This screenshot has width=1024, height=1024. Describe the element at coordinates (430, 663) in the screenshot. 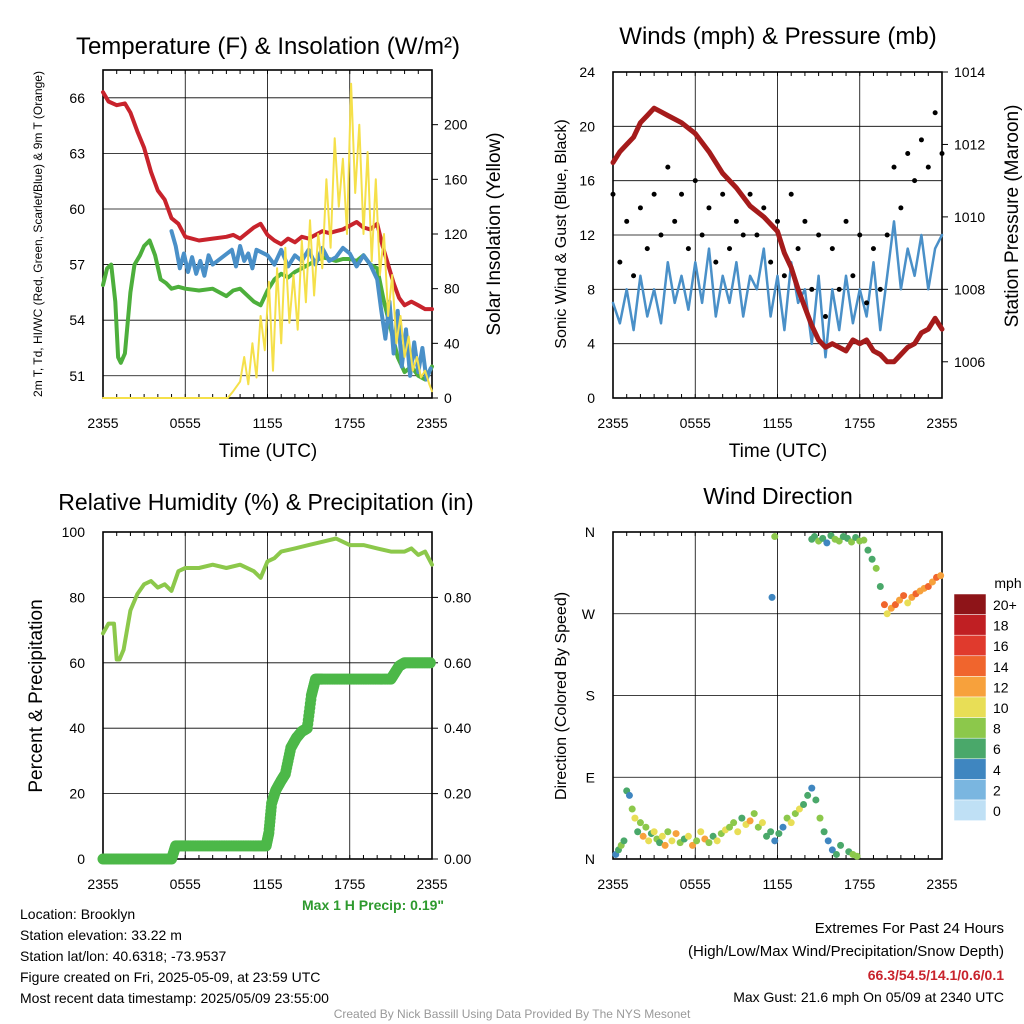

I see `rh-precip-point` at that location.